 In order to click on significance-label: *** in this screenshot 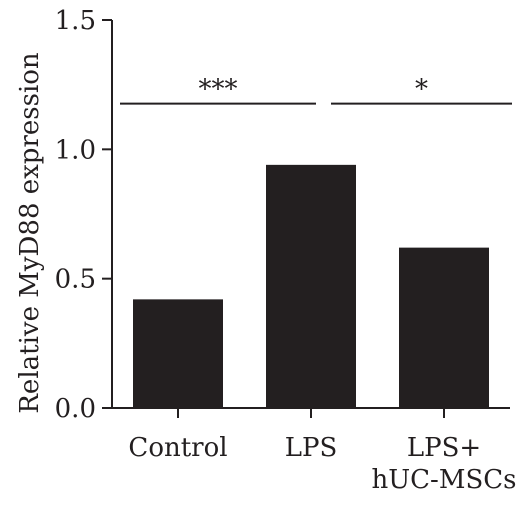, I will do `click(218, 90)`.